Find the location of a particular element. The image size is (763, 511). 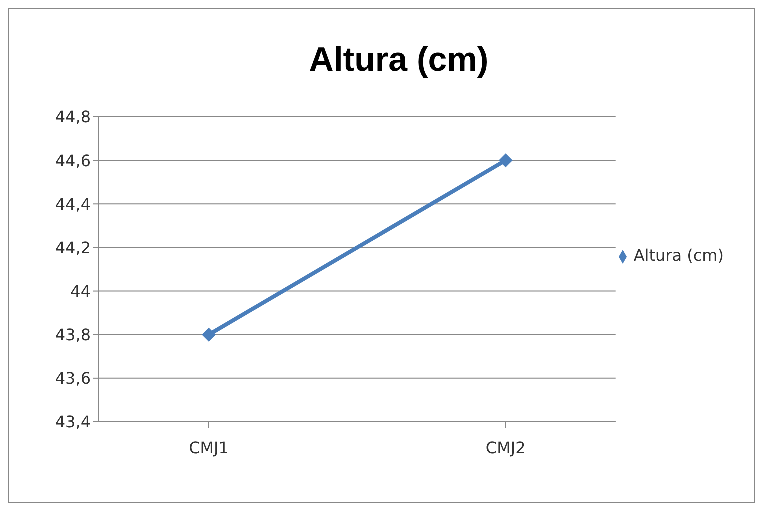

x-tick-label: CMJ2 is located at coordinates (506, 448).